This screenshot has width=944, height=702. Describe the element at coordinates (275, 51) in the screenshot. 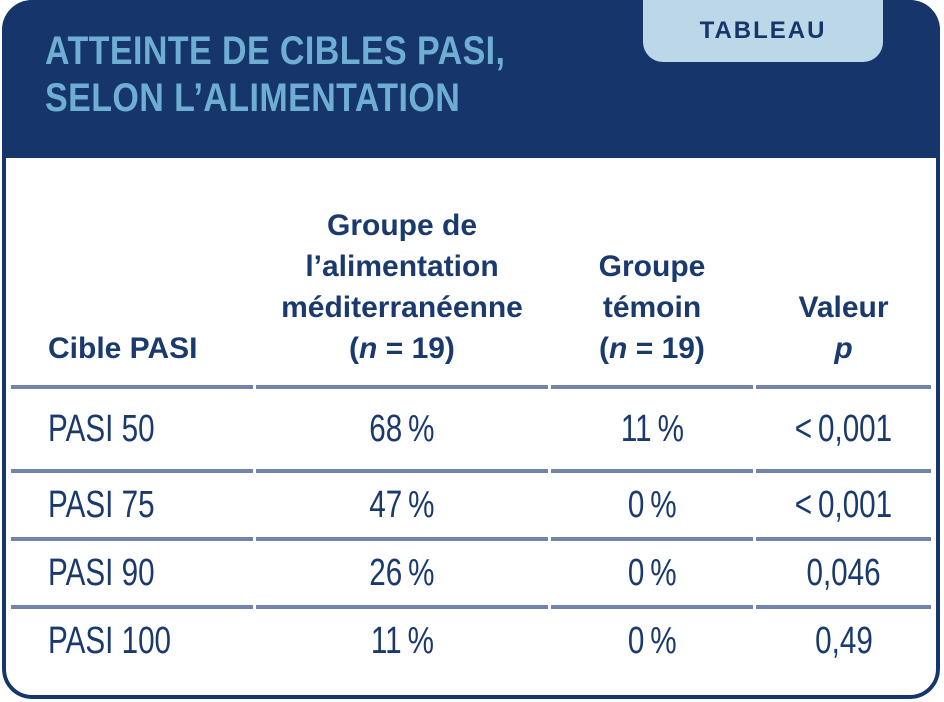

I see `figure-title-line-1: ATTEINTE DE CIBLES PASI,` at that location.